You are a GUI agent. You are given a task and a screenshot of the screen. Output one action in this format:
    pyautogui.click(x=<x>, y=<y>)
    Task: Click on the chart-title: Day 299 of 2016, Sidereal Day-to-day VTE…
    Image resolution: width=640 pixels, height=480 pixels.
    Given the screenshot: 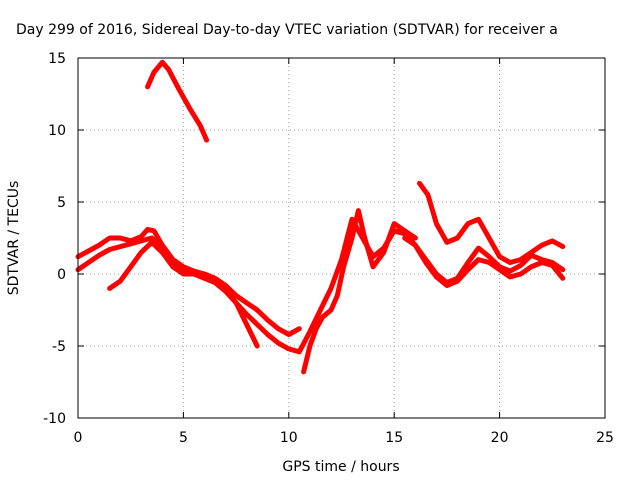 What is the action you would take?
    pyautogui.click(x=287, y=30)
    